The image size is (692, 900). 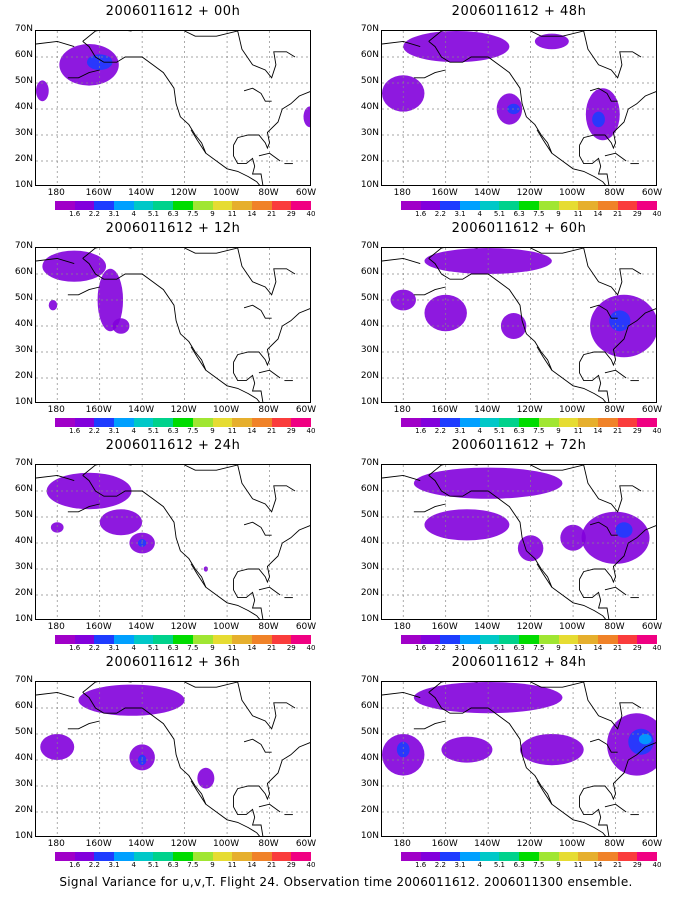 I want to click on colorbar-label: 4, so click(x=133, y=648).